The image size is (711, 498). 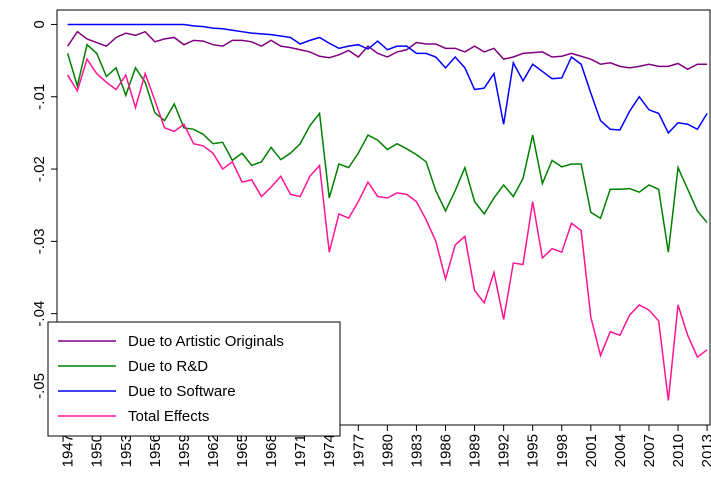 I want to click on y-tick-label: -.04, so click(x=39, y=314).